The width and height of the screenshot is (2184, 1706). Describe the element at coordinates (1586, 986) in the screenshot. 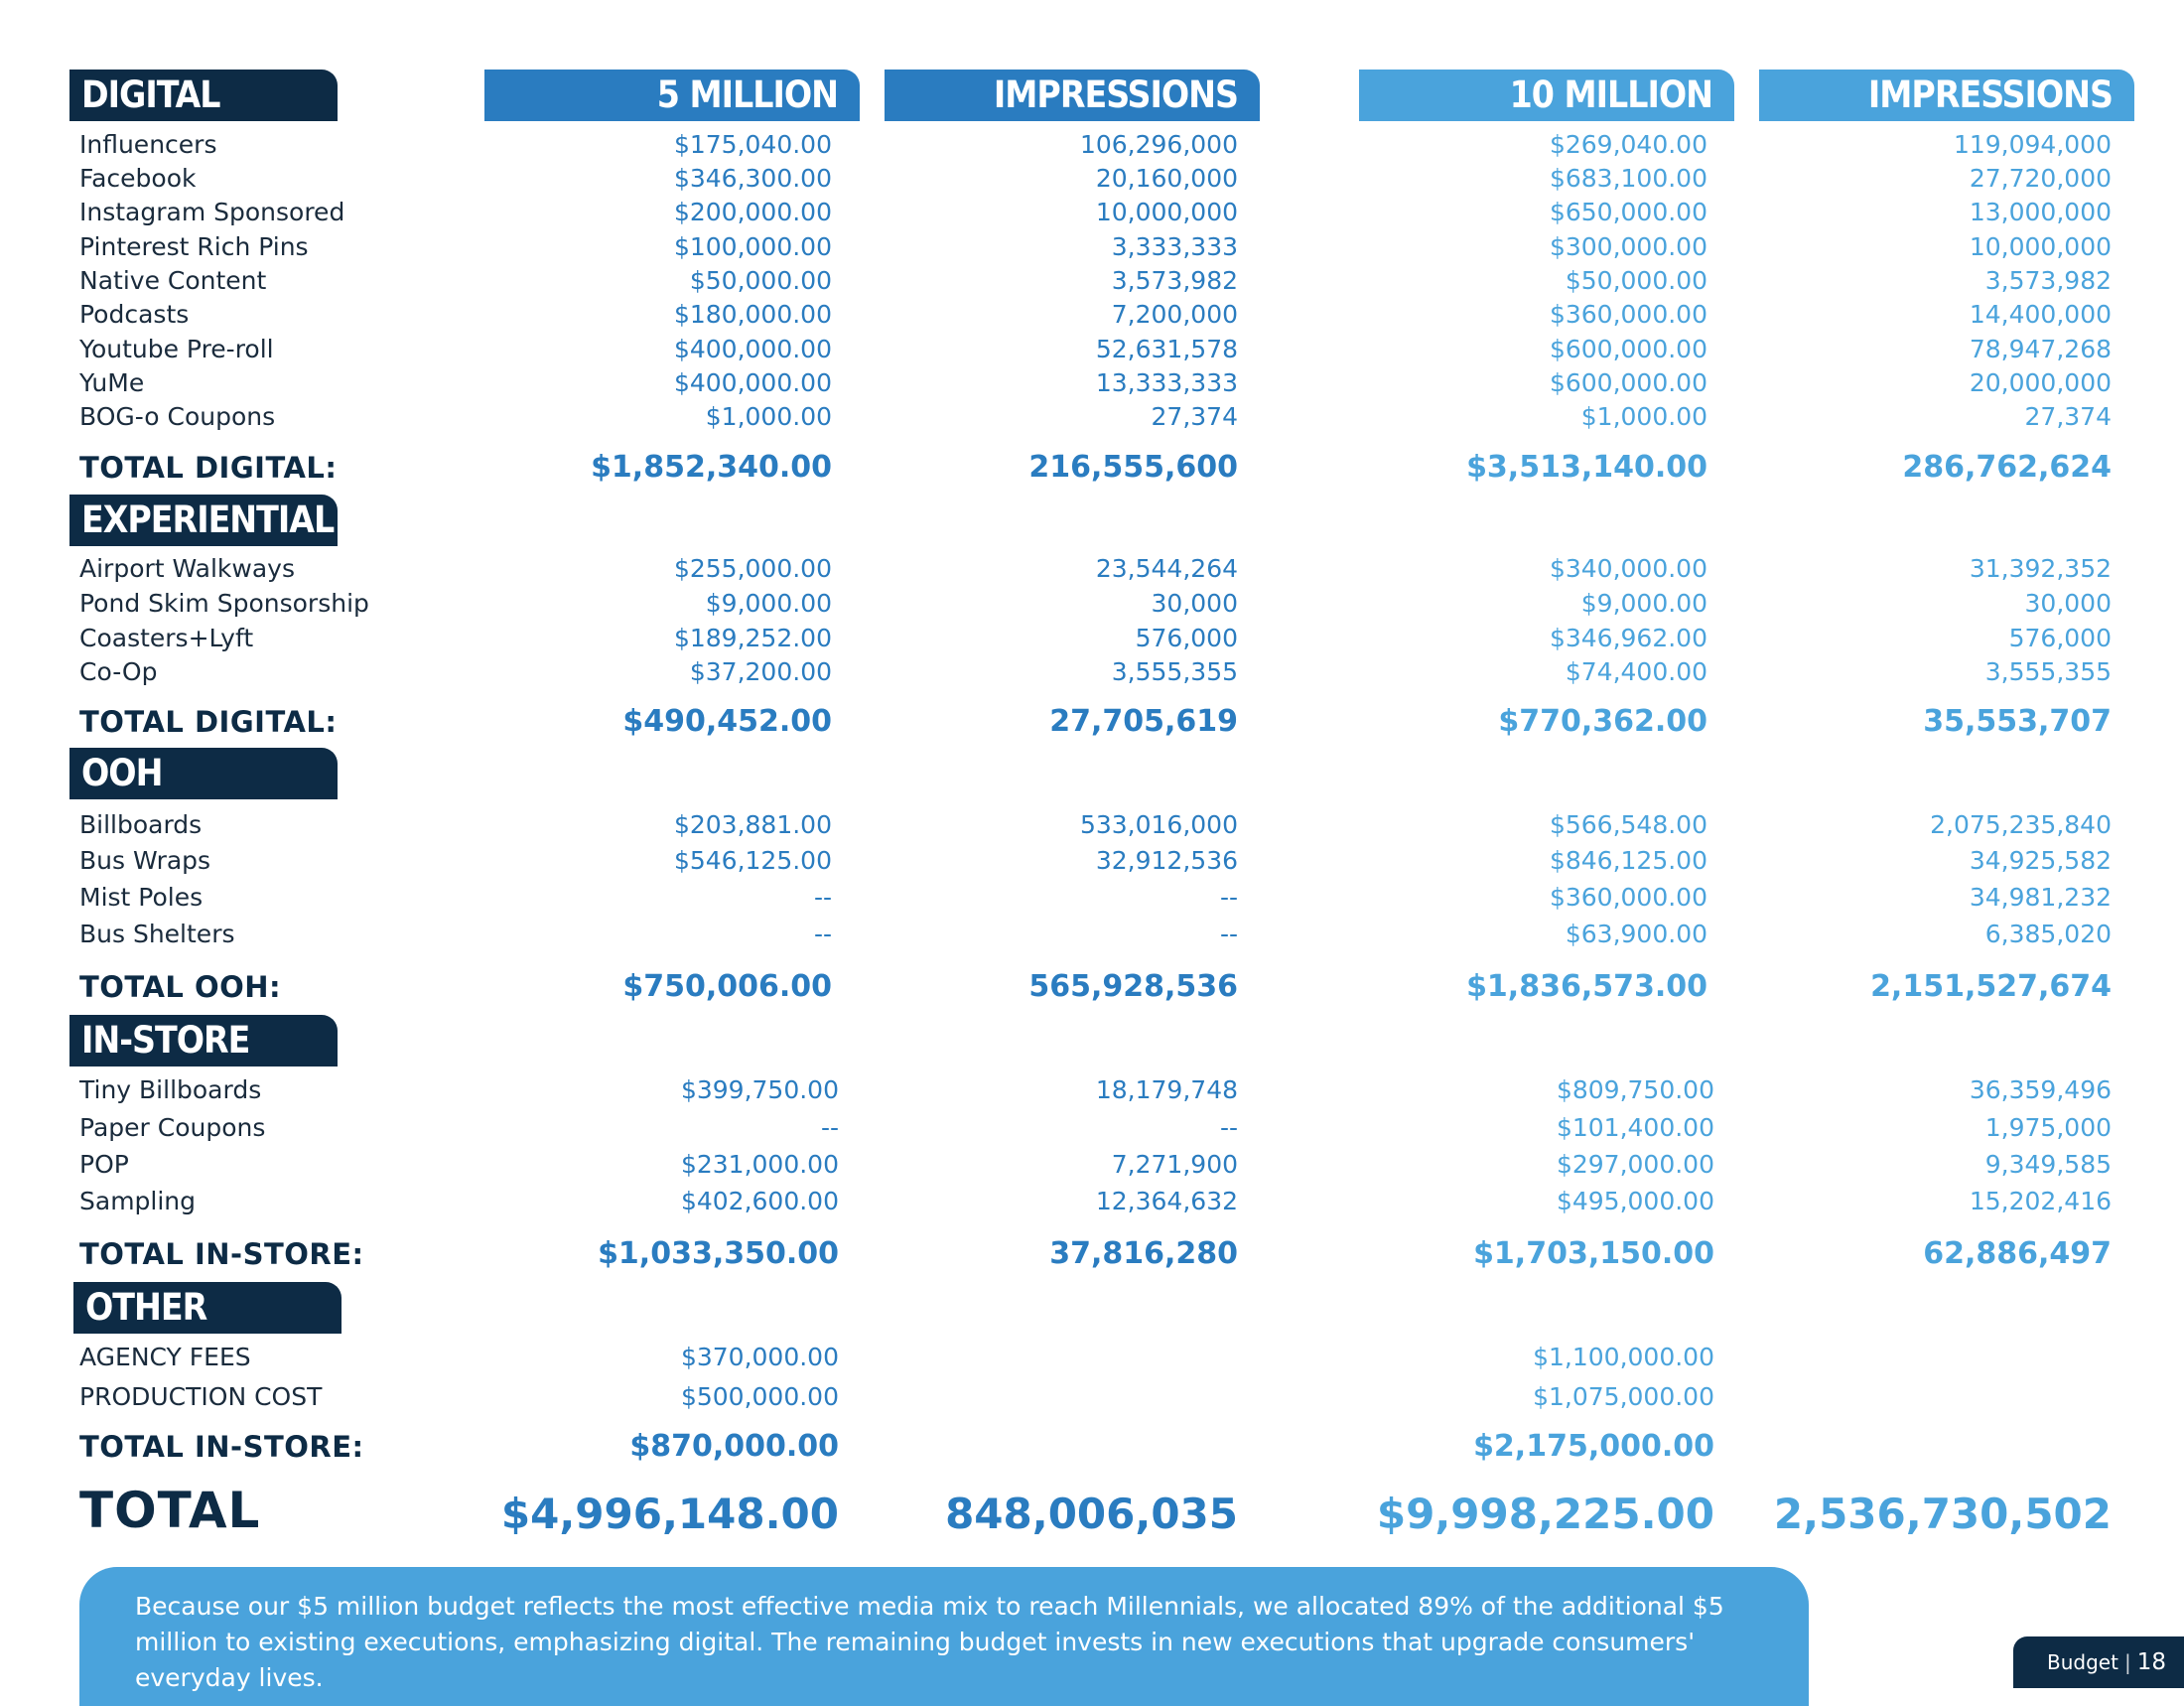

I see `total-cost-10m: $1,836,573.00` at that location.